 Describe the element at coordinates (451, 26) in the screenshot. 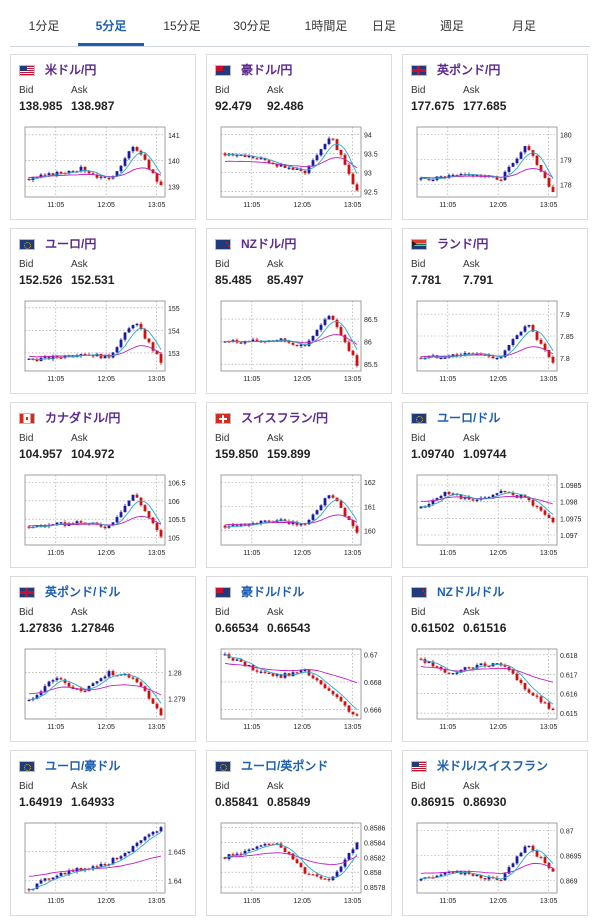

I see `tab-weekly: 週足` at that location.